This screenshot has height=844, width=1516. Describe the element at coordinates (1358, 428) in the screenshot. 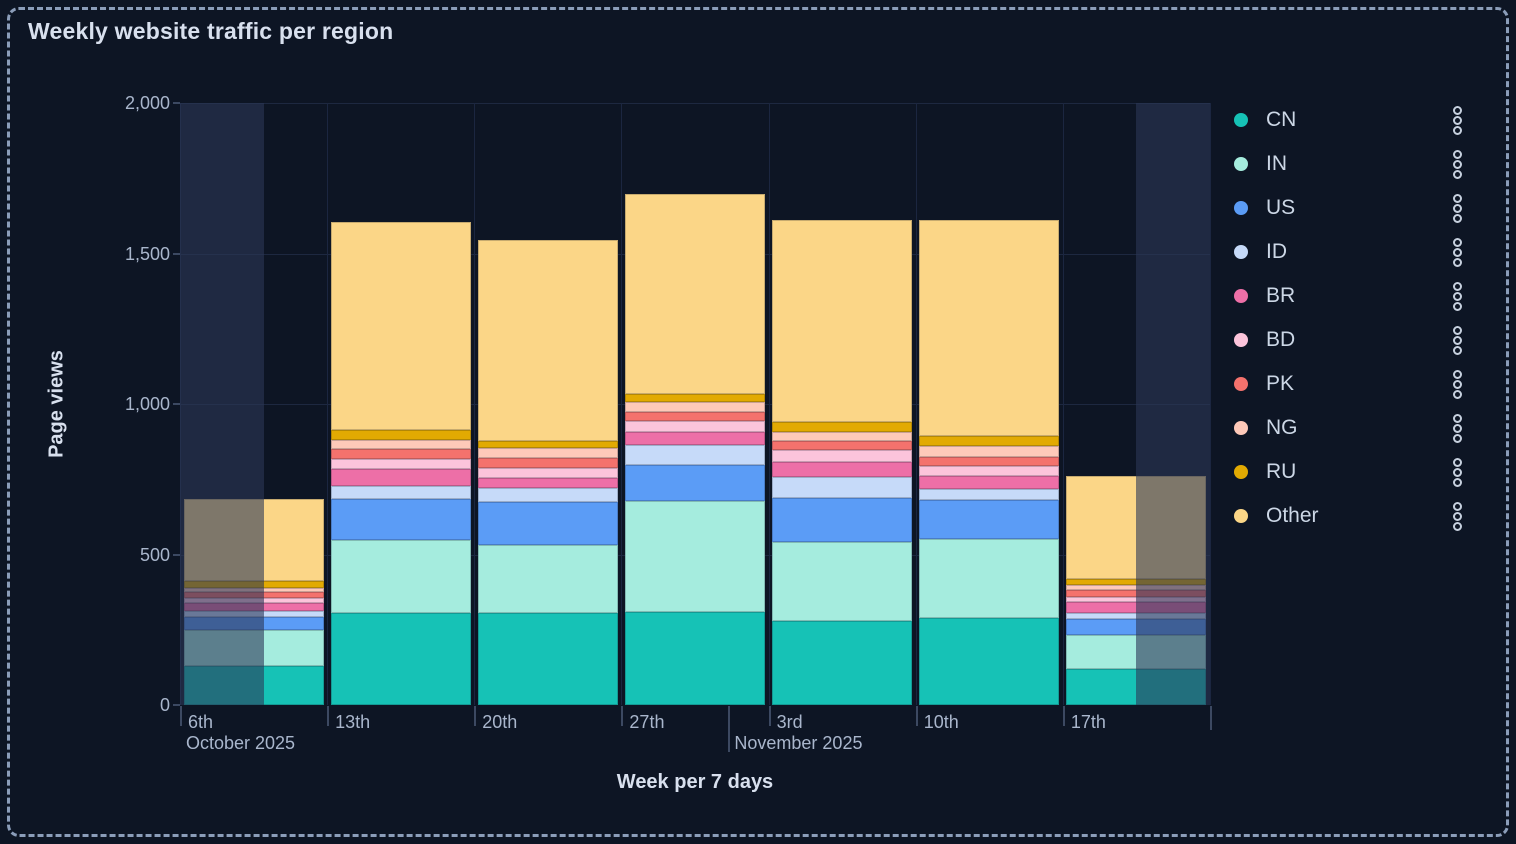

I see `legend-item-ng: NG` at that location.